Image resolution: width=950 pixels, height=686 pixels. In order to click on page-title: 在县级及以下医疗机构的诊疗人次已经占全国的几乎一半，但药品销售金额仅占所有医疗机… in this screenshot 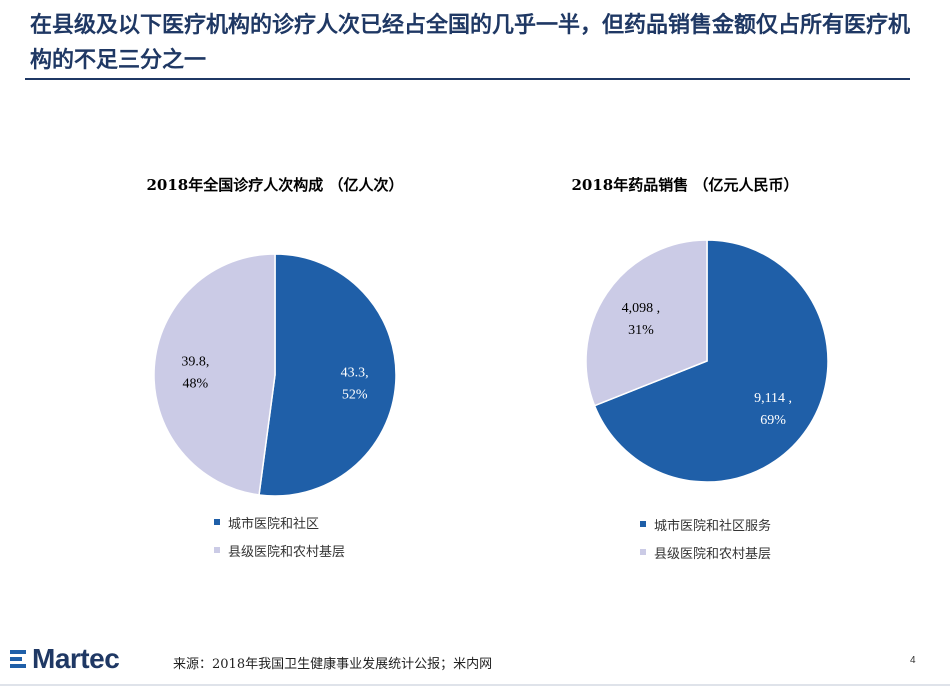, I will do `click(470, 43)`.